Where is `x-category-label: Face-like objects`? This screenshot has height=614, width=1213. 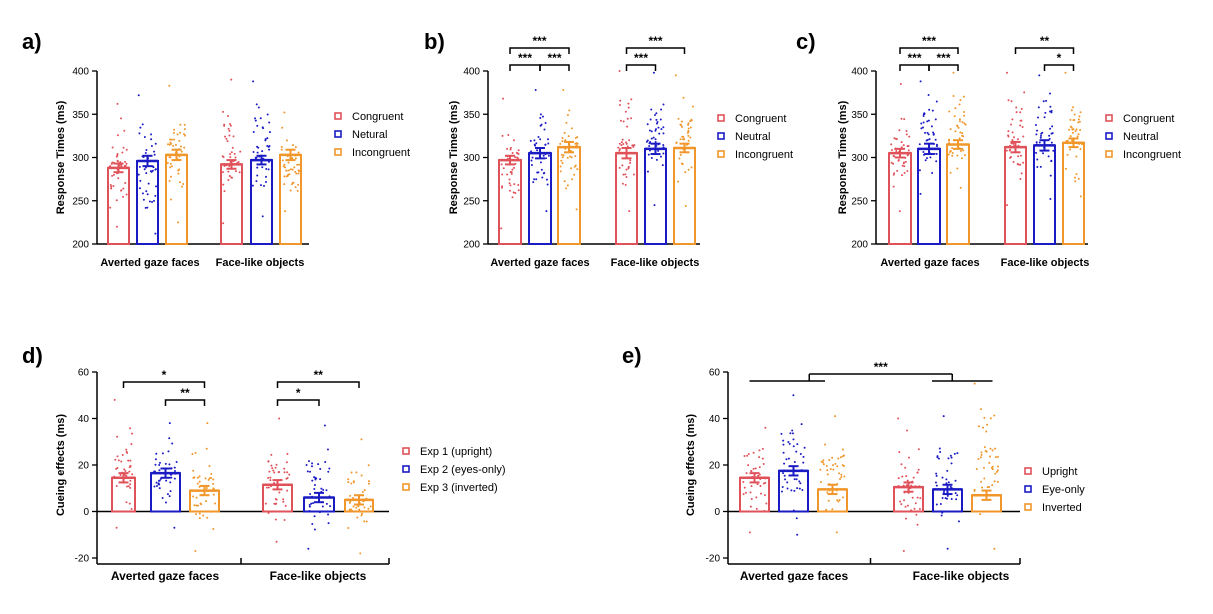 x-category-label: Face-like objects is located at coordinates (655, 263).